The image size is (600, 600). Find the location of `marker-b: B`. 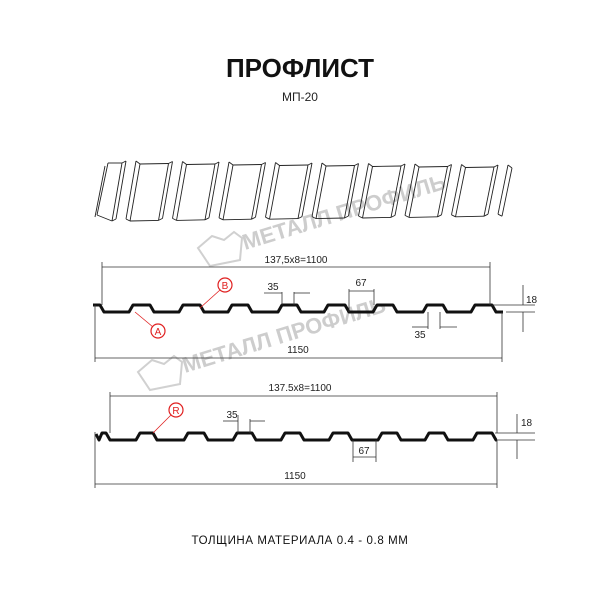

marker-b: B is located at coordinates (225, 285).